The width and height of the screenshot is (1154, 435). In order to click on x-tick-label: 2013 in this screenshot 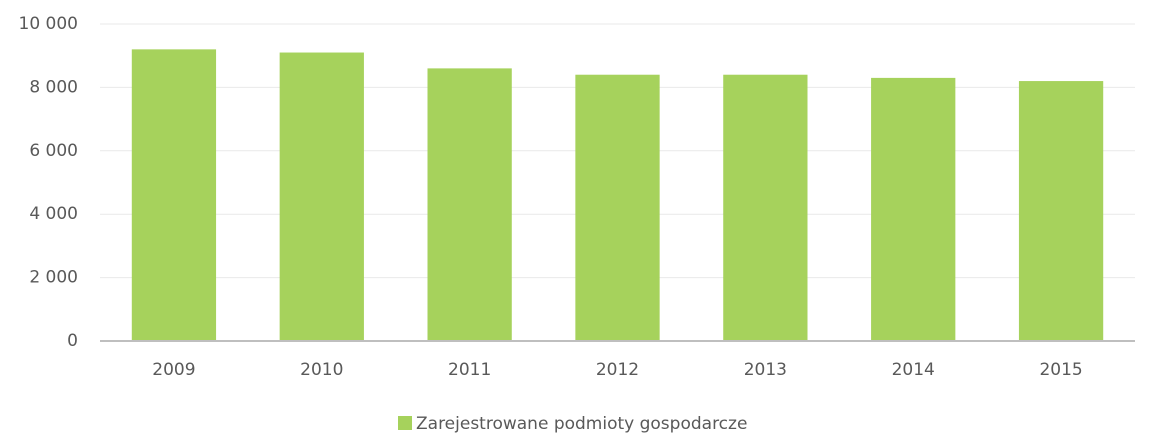, I will do `click(765, 370)`.